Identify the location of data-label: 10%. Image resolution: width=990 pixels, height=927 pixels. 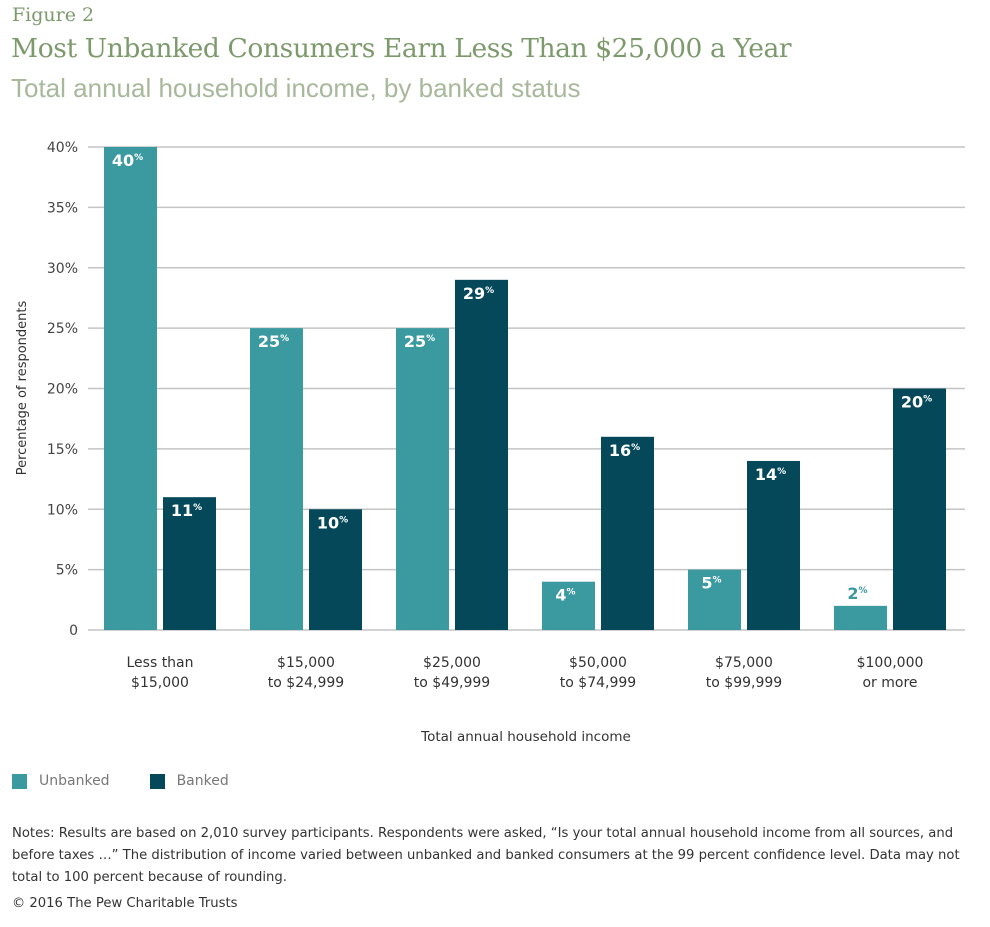
(332, 522).